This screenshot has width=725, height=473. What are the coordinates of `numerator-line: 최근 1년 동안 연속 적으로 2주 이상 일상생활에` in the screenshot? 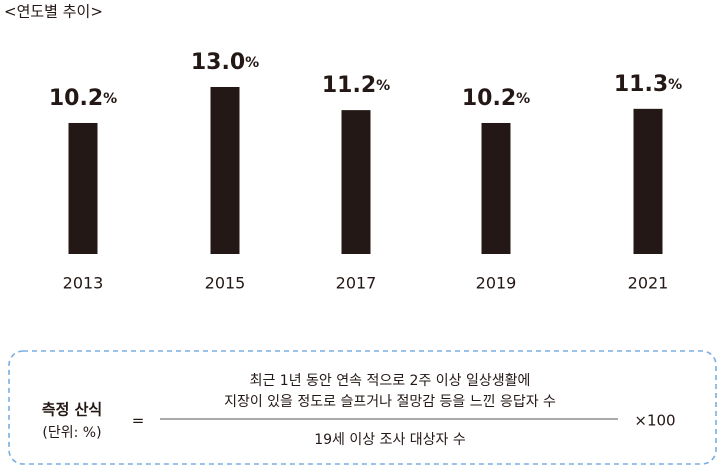 It's located at (390, 381).